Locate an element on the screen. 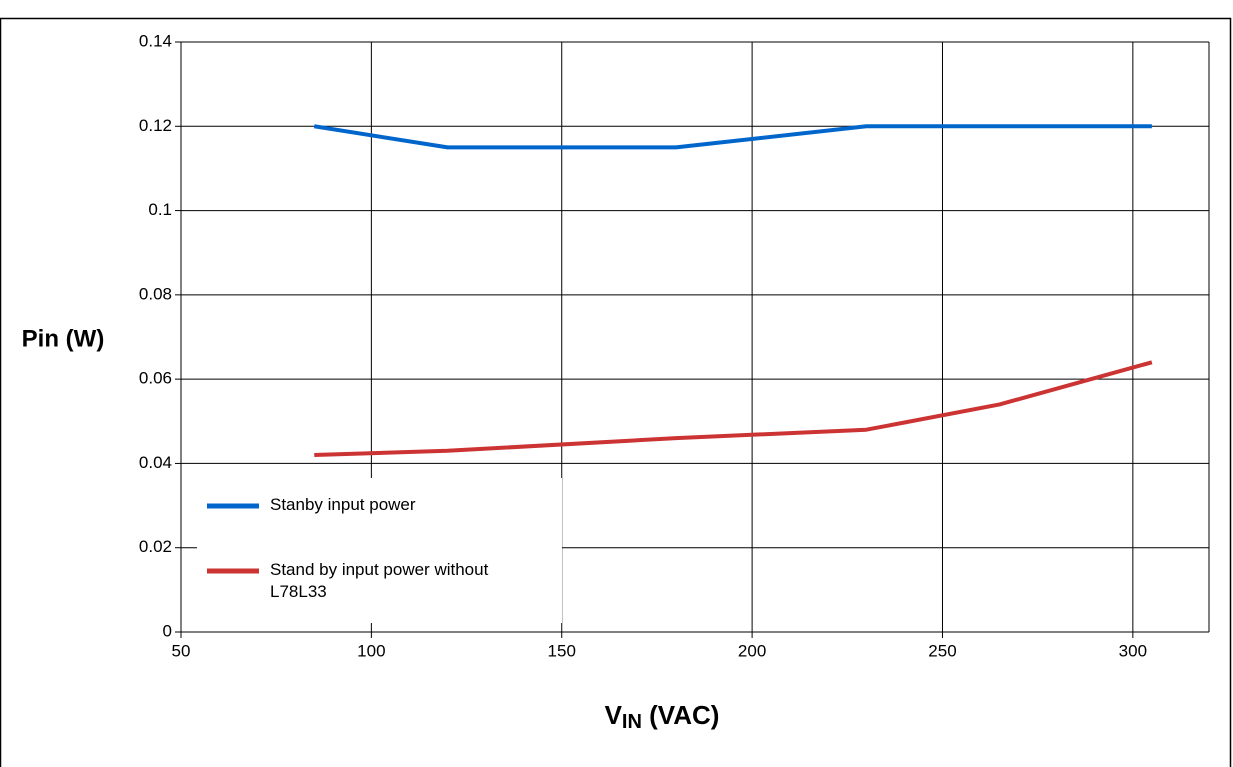 This screenshot has width=1233, height=767. x-tick-label: 250 is located at coordinates (942, 650).